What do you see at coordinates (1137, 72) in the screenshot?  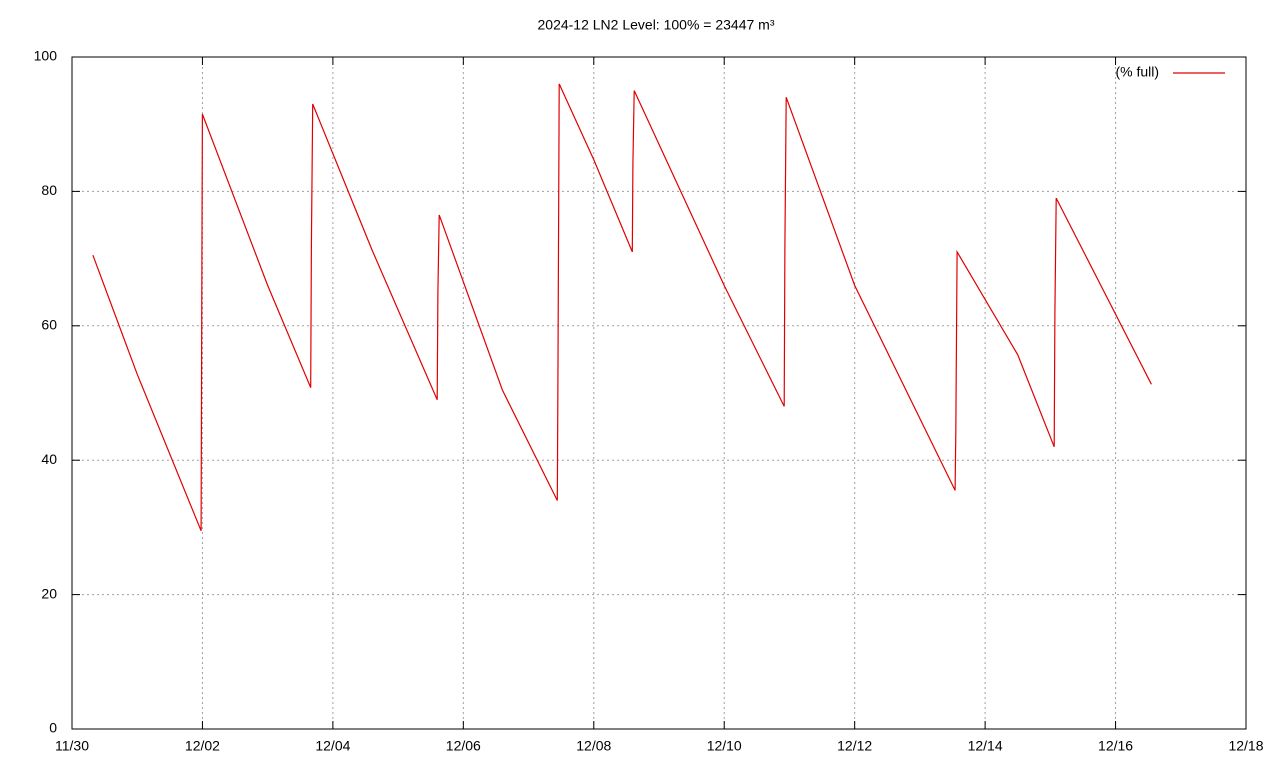 I see `legend-label: (% full)` at bounding box center [1137, 72].